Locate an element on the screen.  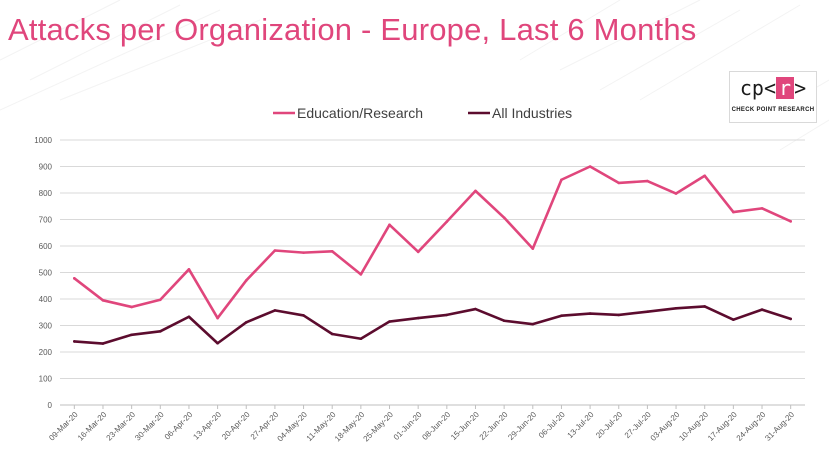
y-tick-label: 500 is located at coordinates (46, 273).